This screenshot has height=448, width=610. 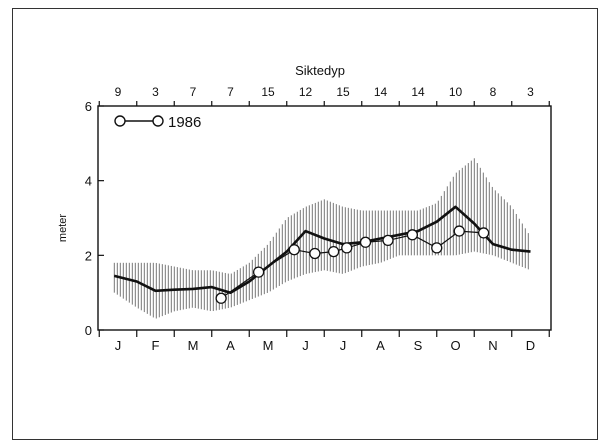 What do you see at coordinates (530, 92) in the screenshot?
I see `top-count-label-11: 3` at bounding box center [530, 92].